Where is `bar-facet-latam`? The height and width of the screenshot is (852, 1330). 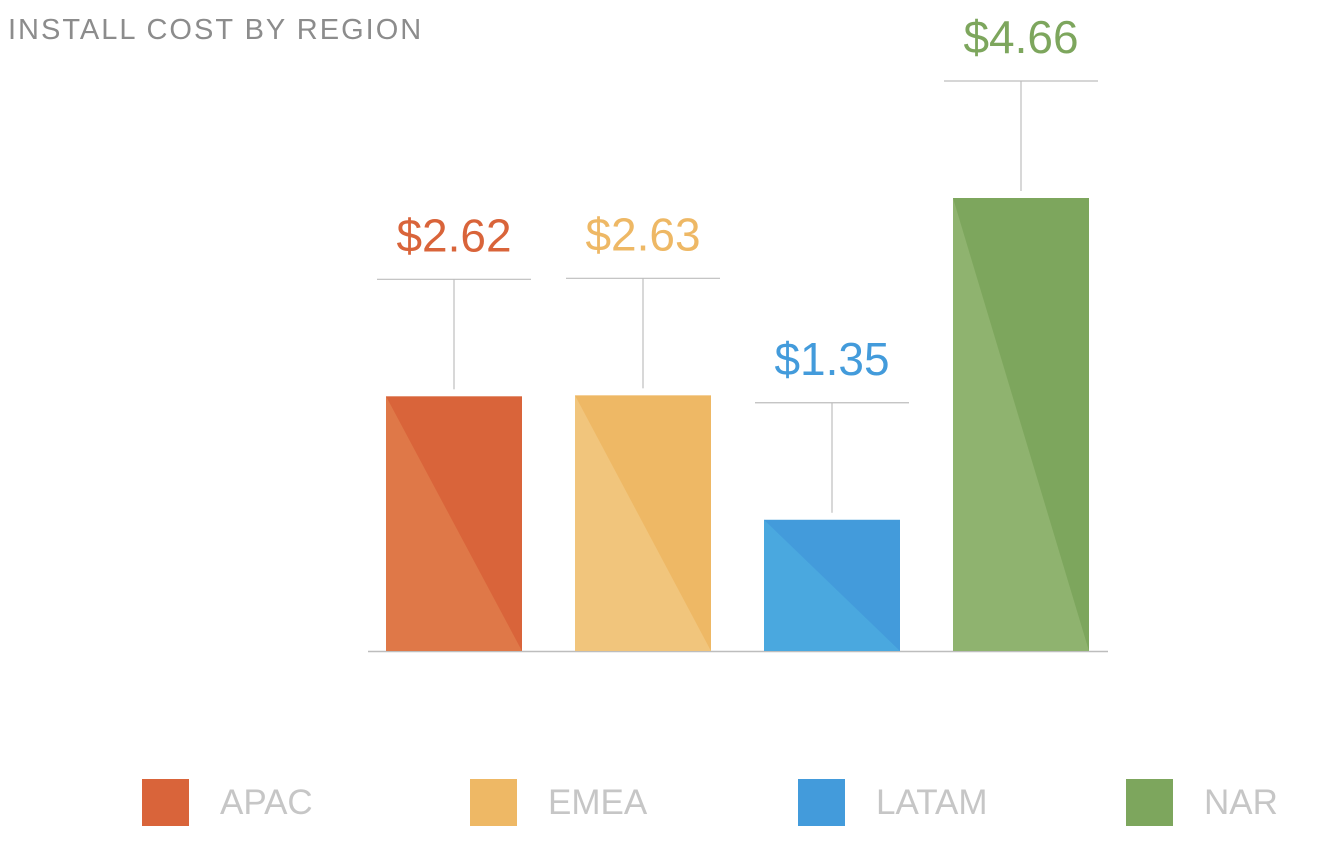 bar-facet-latam is located at coordinates (832, 585).